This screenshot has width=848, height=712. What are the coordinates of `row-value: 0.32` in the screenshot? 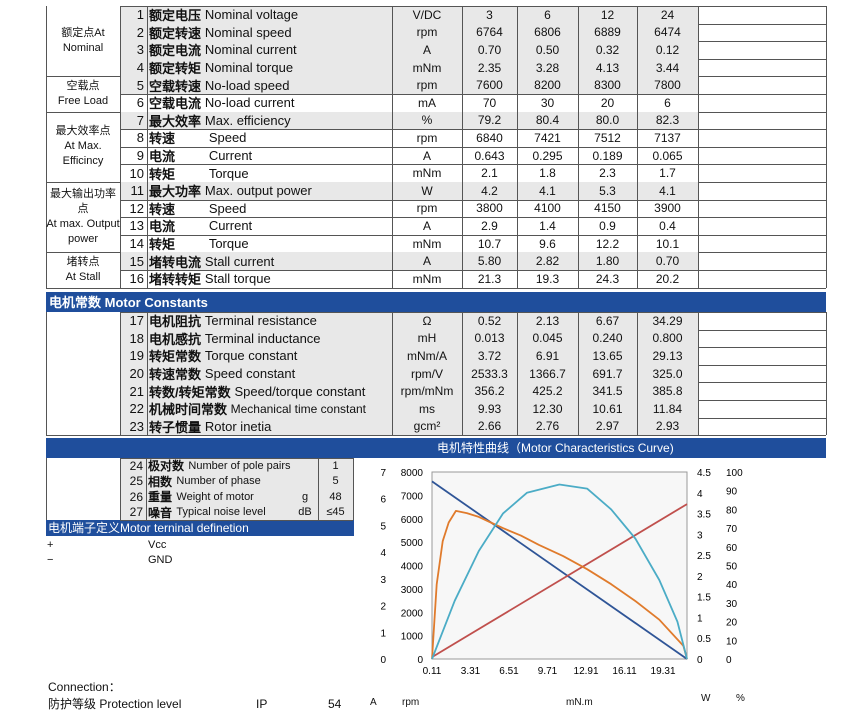 It's located at (607, 49).